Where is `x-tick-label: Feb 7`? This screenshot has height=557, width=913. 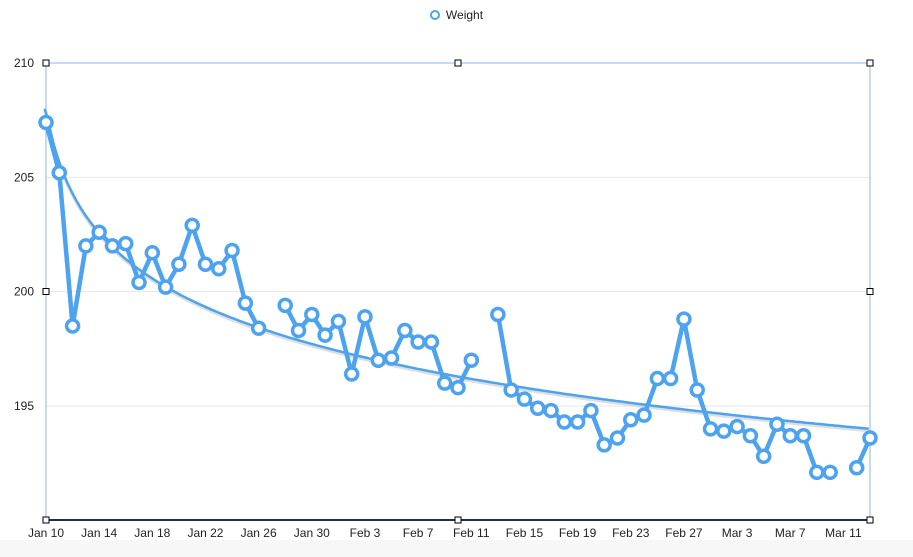 x-tick-label: Feb 7 is located at coordinates (418, 533).